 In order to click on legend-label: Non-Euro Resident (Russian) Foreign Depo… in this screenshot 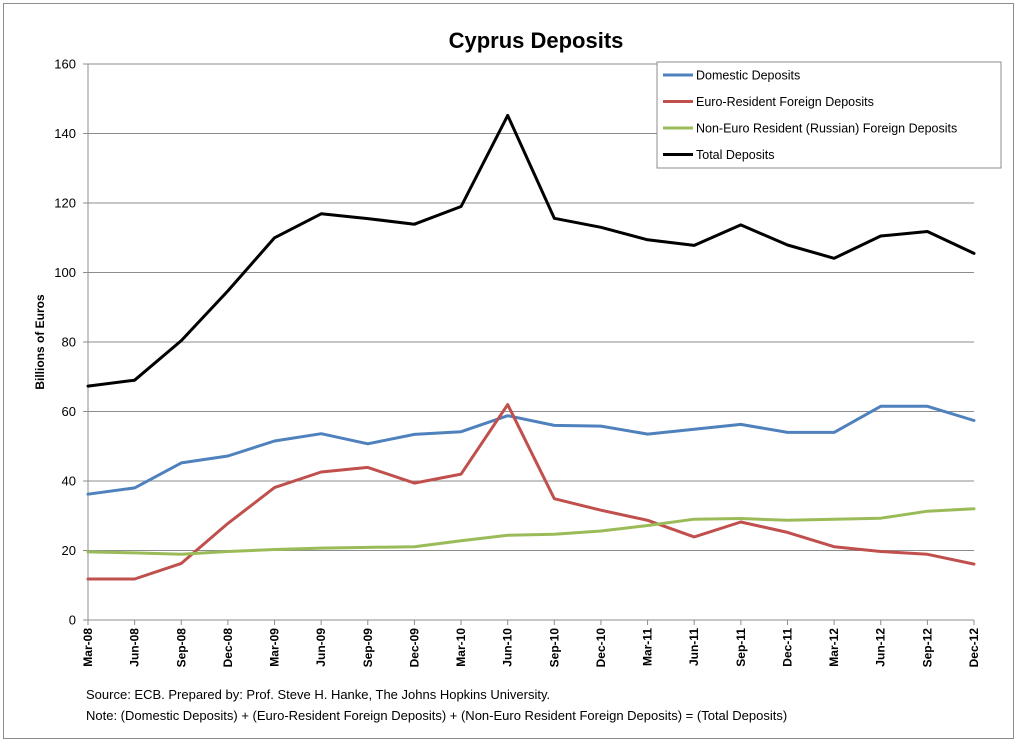, I will do `click(826, 129)`.